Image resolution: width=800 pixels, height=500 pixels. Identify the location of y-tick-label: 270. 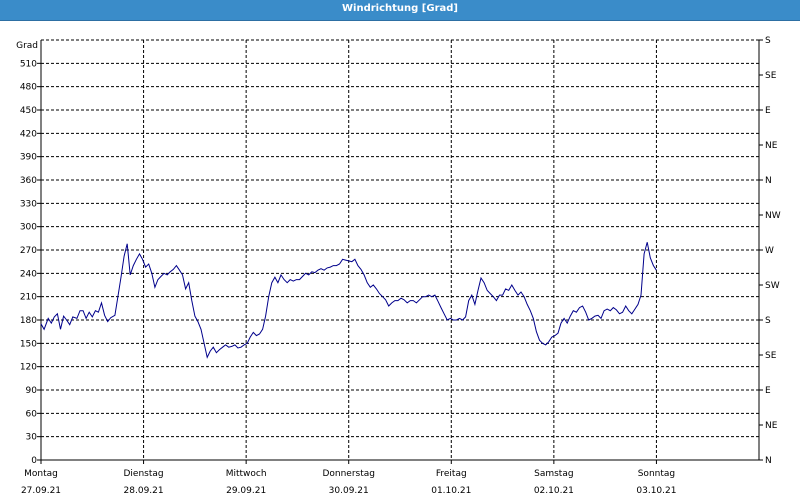
(28, 251).